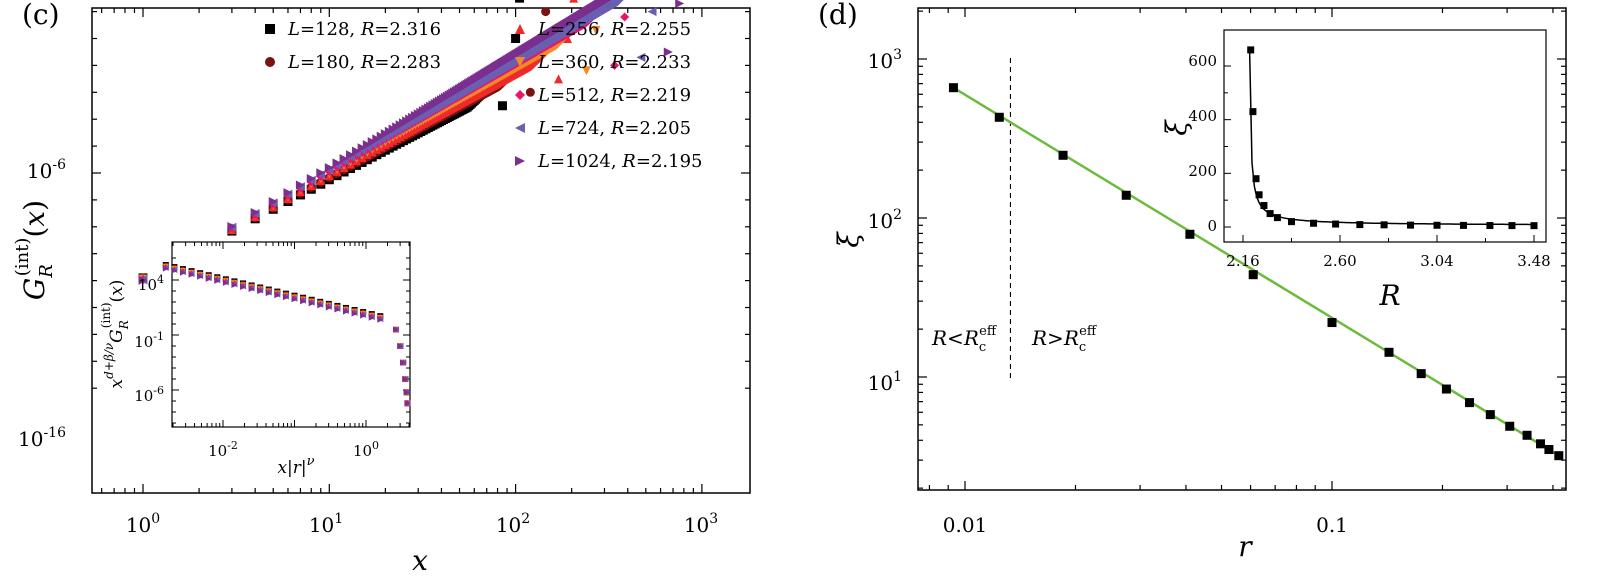 This screenshot has width=1600, height=581. What do you see at coordinates (326, 524) in the screenshot?
I see `c-xtick-label: 10¹` at bounding box center [326, 524].